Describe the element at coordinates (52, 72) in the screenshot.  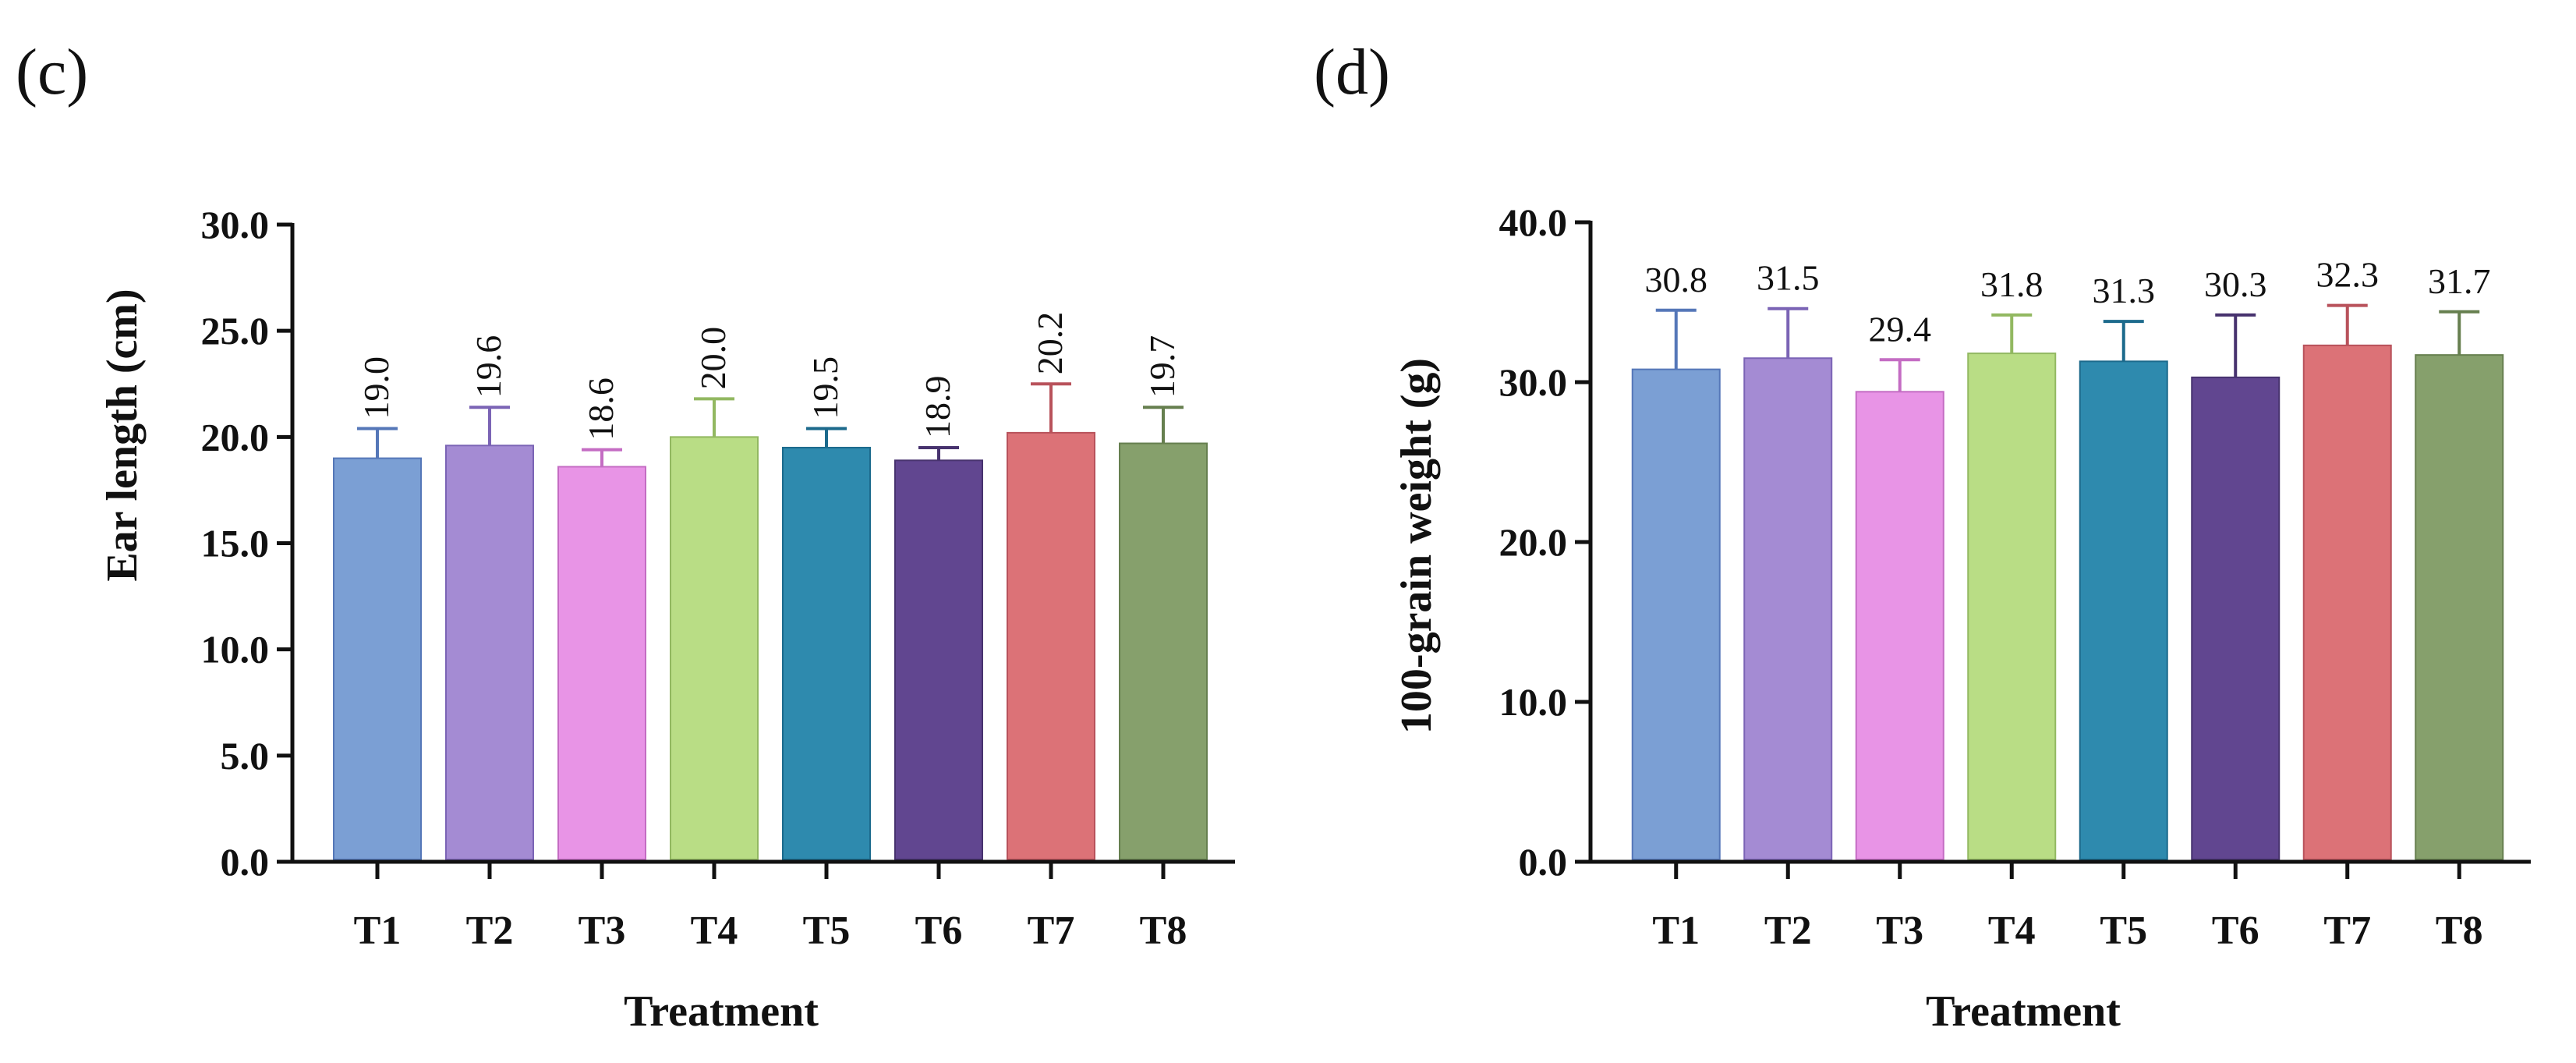
I see `panel-label: (c)` at that location.